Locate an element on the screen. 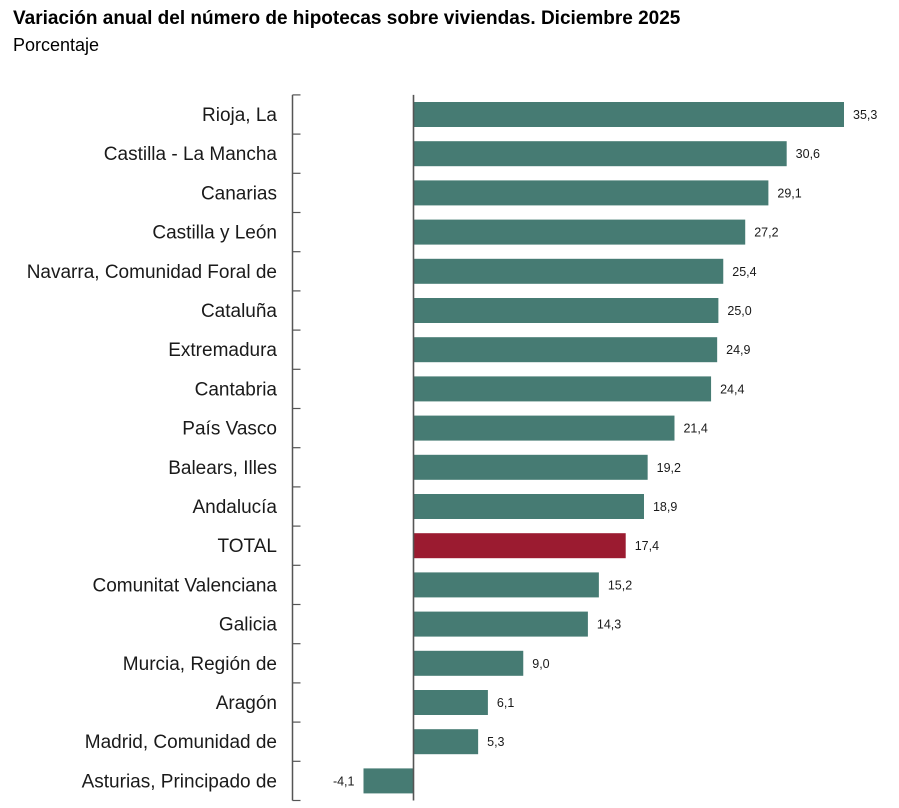 This screenshot has width=899, height=808. value-label: 24,9 is located at coordinates (738, 350).